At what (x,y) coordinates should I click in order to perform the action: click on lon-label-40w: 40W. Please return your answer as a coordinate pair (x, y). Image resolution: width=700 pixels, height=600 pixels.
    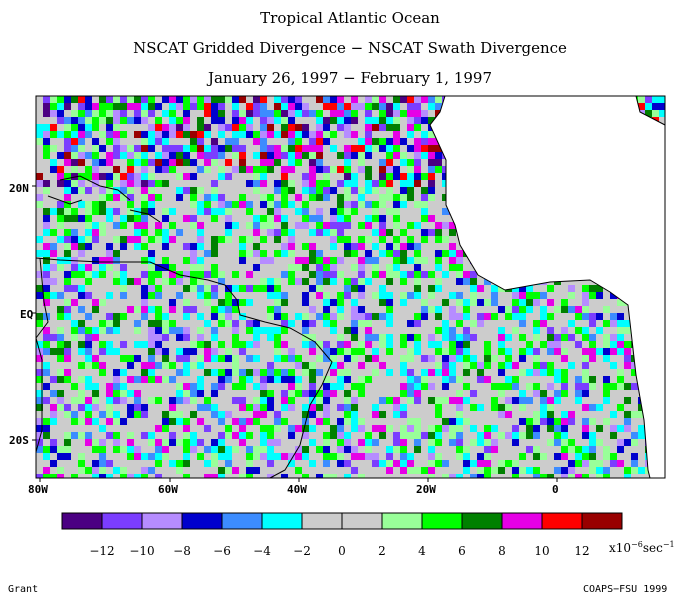
    Looking at the image, I should click on (297, 489).